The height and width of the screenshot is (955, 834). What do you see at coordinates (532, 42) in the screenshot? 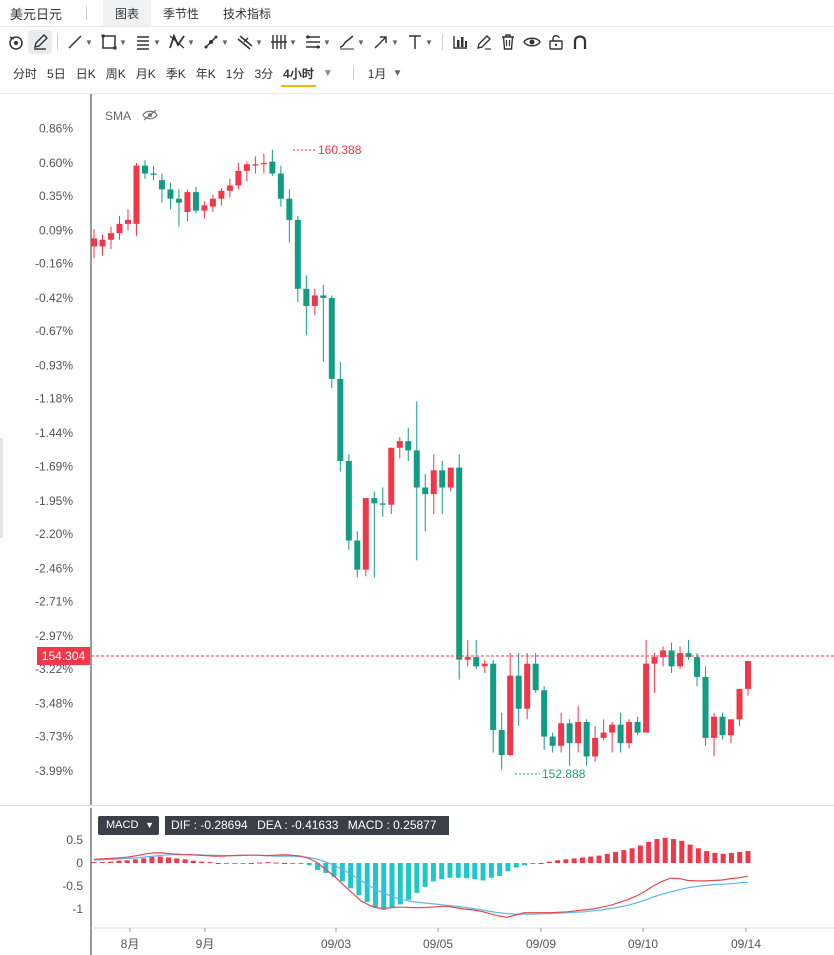
I see `eye-icon` at bounding box center [532, 42].